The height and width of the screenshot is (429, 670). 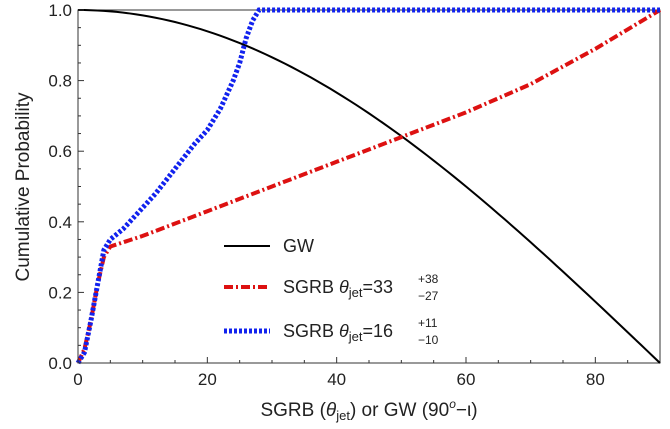 I want to click on x-tick-label: 0, so click(x=77, y=379).